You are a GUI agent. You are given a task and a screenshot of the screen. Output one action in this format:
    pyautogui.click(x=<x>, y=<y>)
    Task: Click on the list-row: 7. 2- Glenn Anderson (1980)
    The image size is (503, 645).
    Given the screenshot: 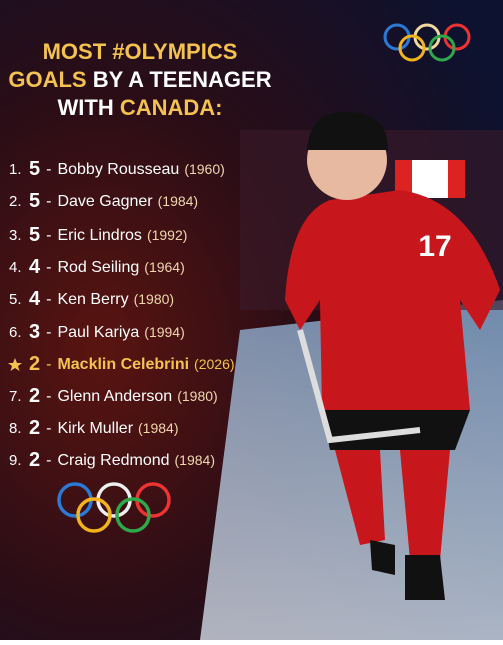 What is the action you would take?
    pyautogui.click(x=113, y=396)
    